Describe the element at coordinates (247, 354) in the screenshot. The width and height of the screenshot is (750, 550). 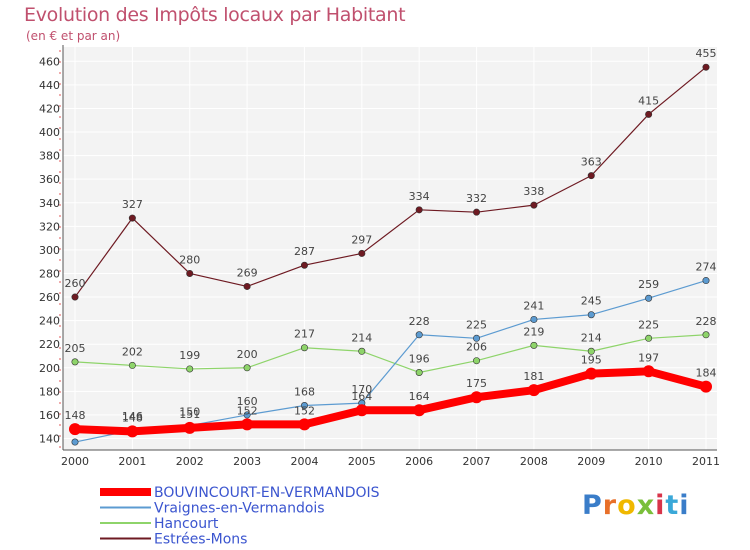
I see `data-label: 200` at that location.